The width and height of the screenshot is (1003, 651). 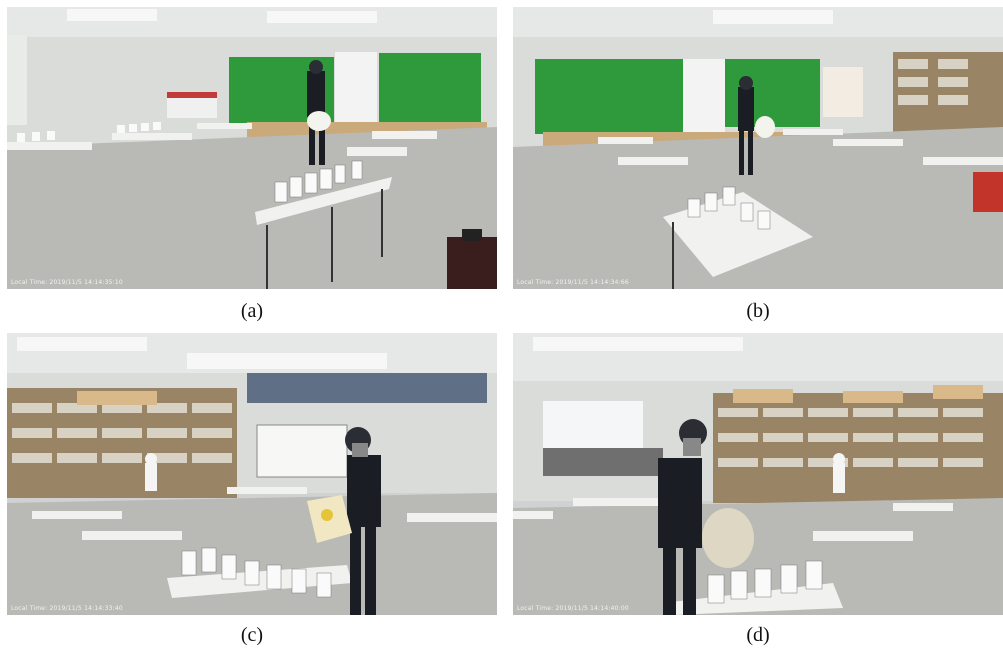 I want to click on caption-a: (a), so click(x=252, y=311).